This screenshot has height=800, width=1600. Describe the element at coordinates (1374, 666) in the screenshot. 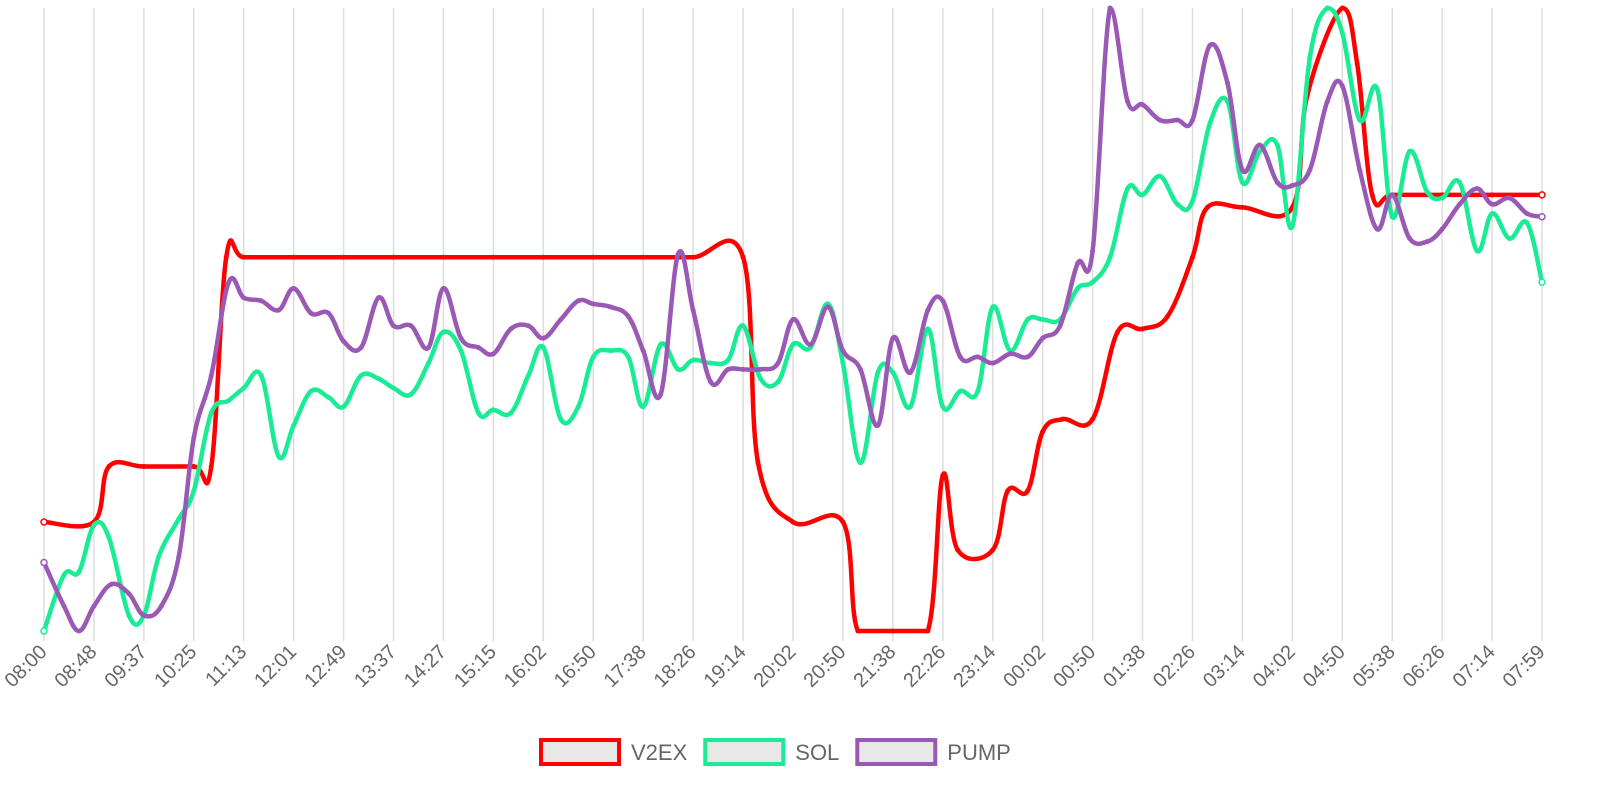

I see `x-tick-label: 05:38` at that location.